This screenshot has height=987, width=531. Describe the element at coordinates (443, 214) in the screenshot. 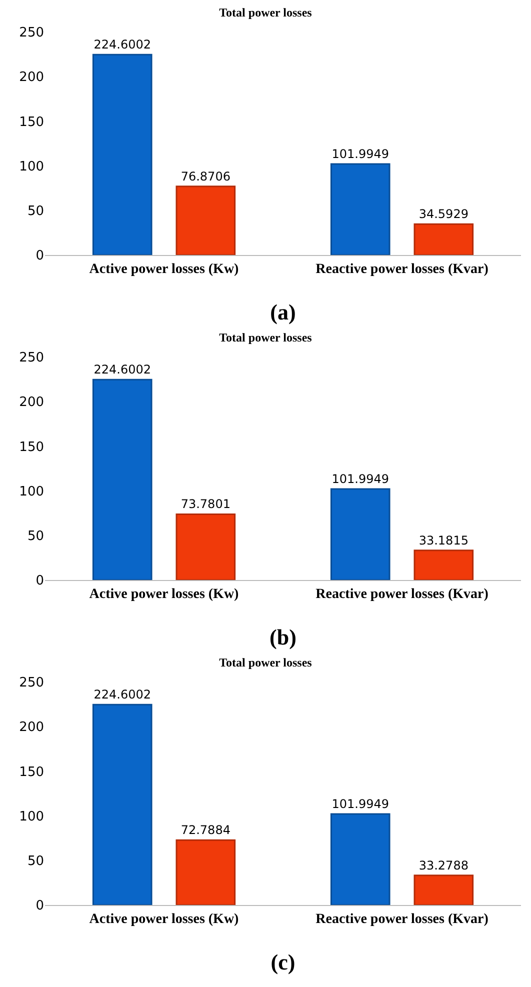

I see `data-label: 34.5929` at that location.